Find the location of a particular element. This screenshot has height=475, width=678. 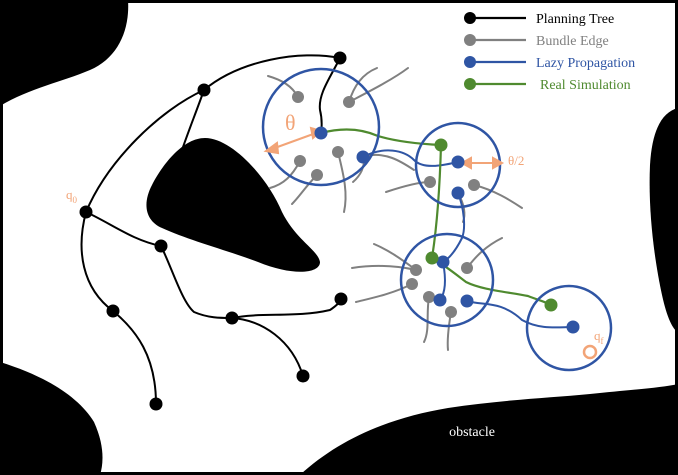

obstacle-bottom-left is located at coordinates (51, 418).